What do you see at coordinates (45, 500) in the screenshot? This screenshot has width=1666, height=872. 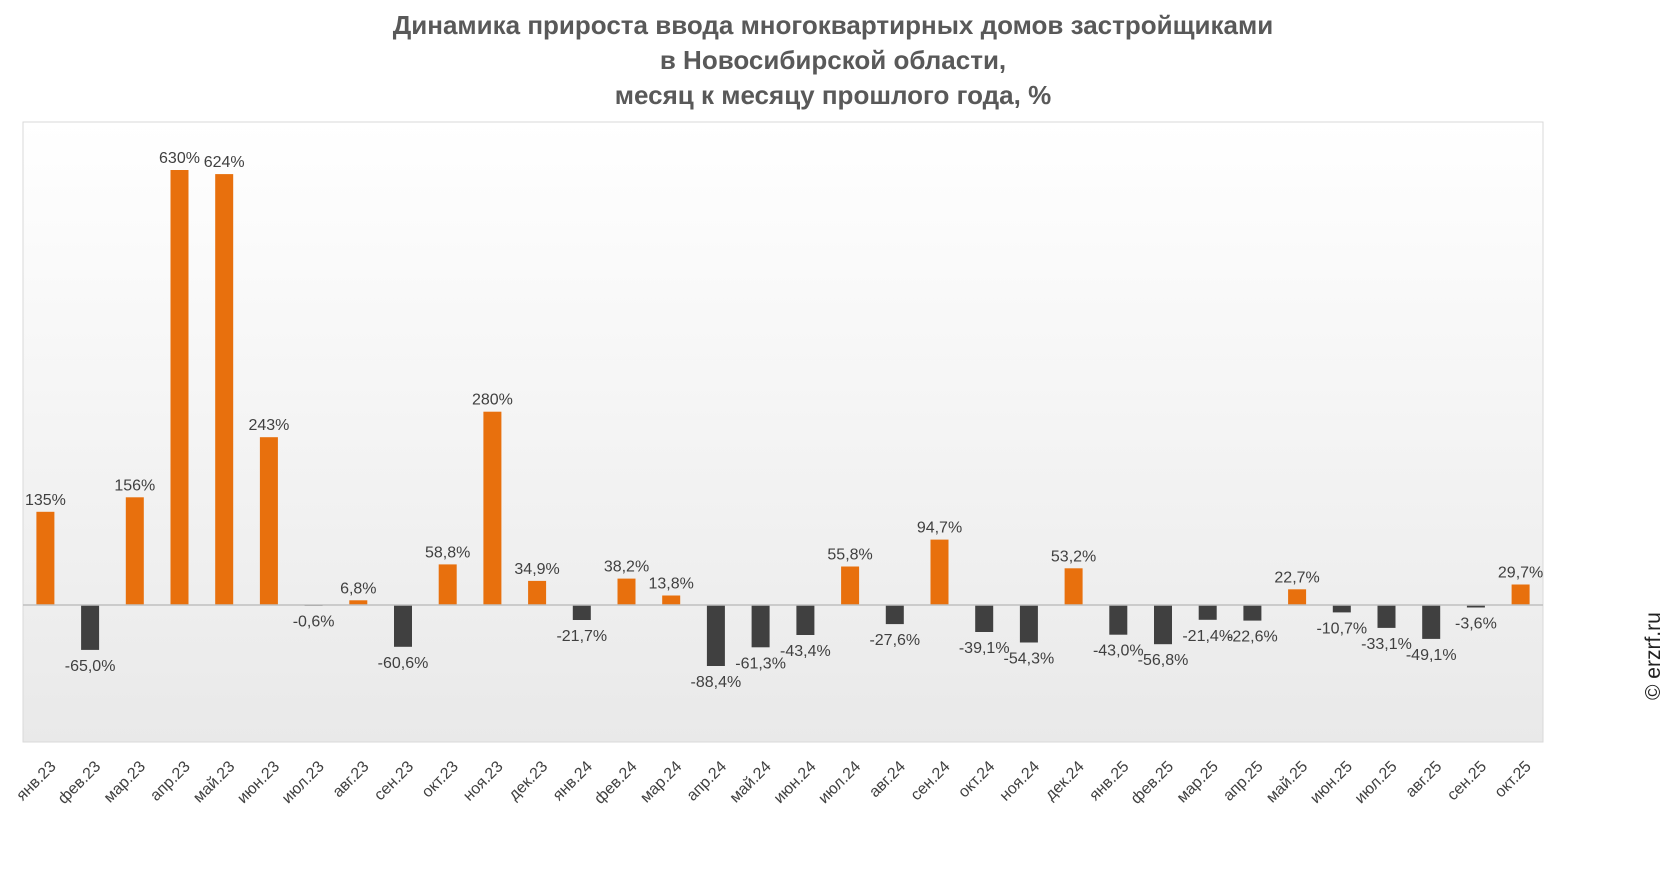 I see `data-label-янв.23: 135%` at bounding box center [45, 500].